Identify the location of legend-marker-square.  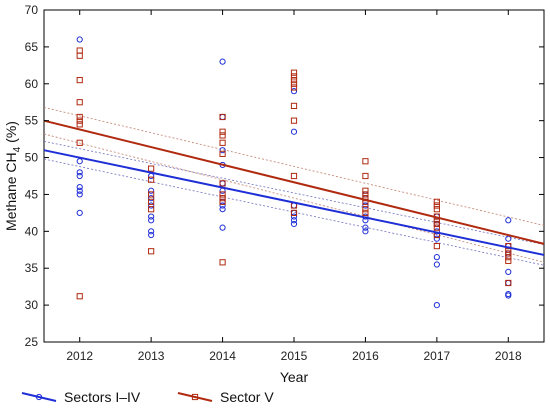
(195, 397).